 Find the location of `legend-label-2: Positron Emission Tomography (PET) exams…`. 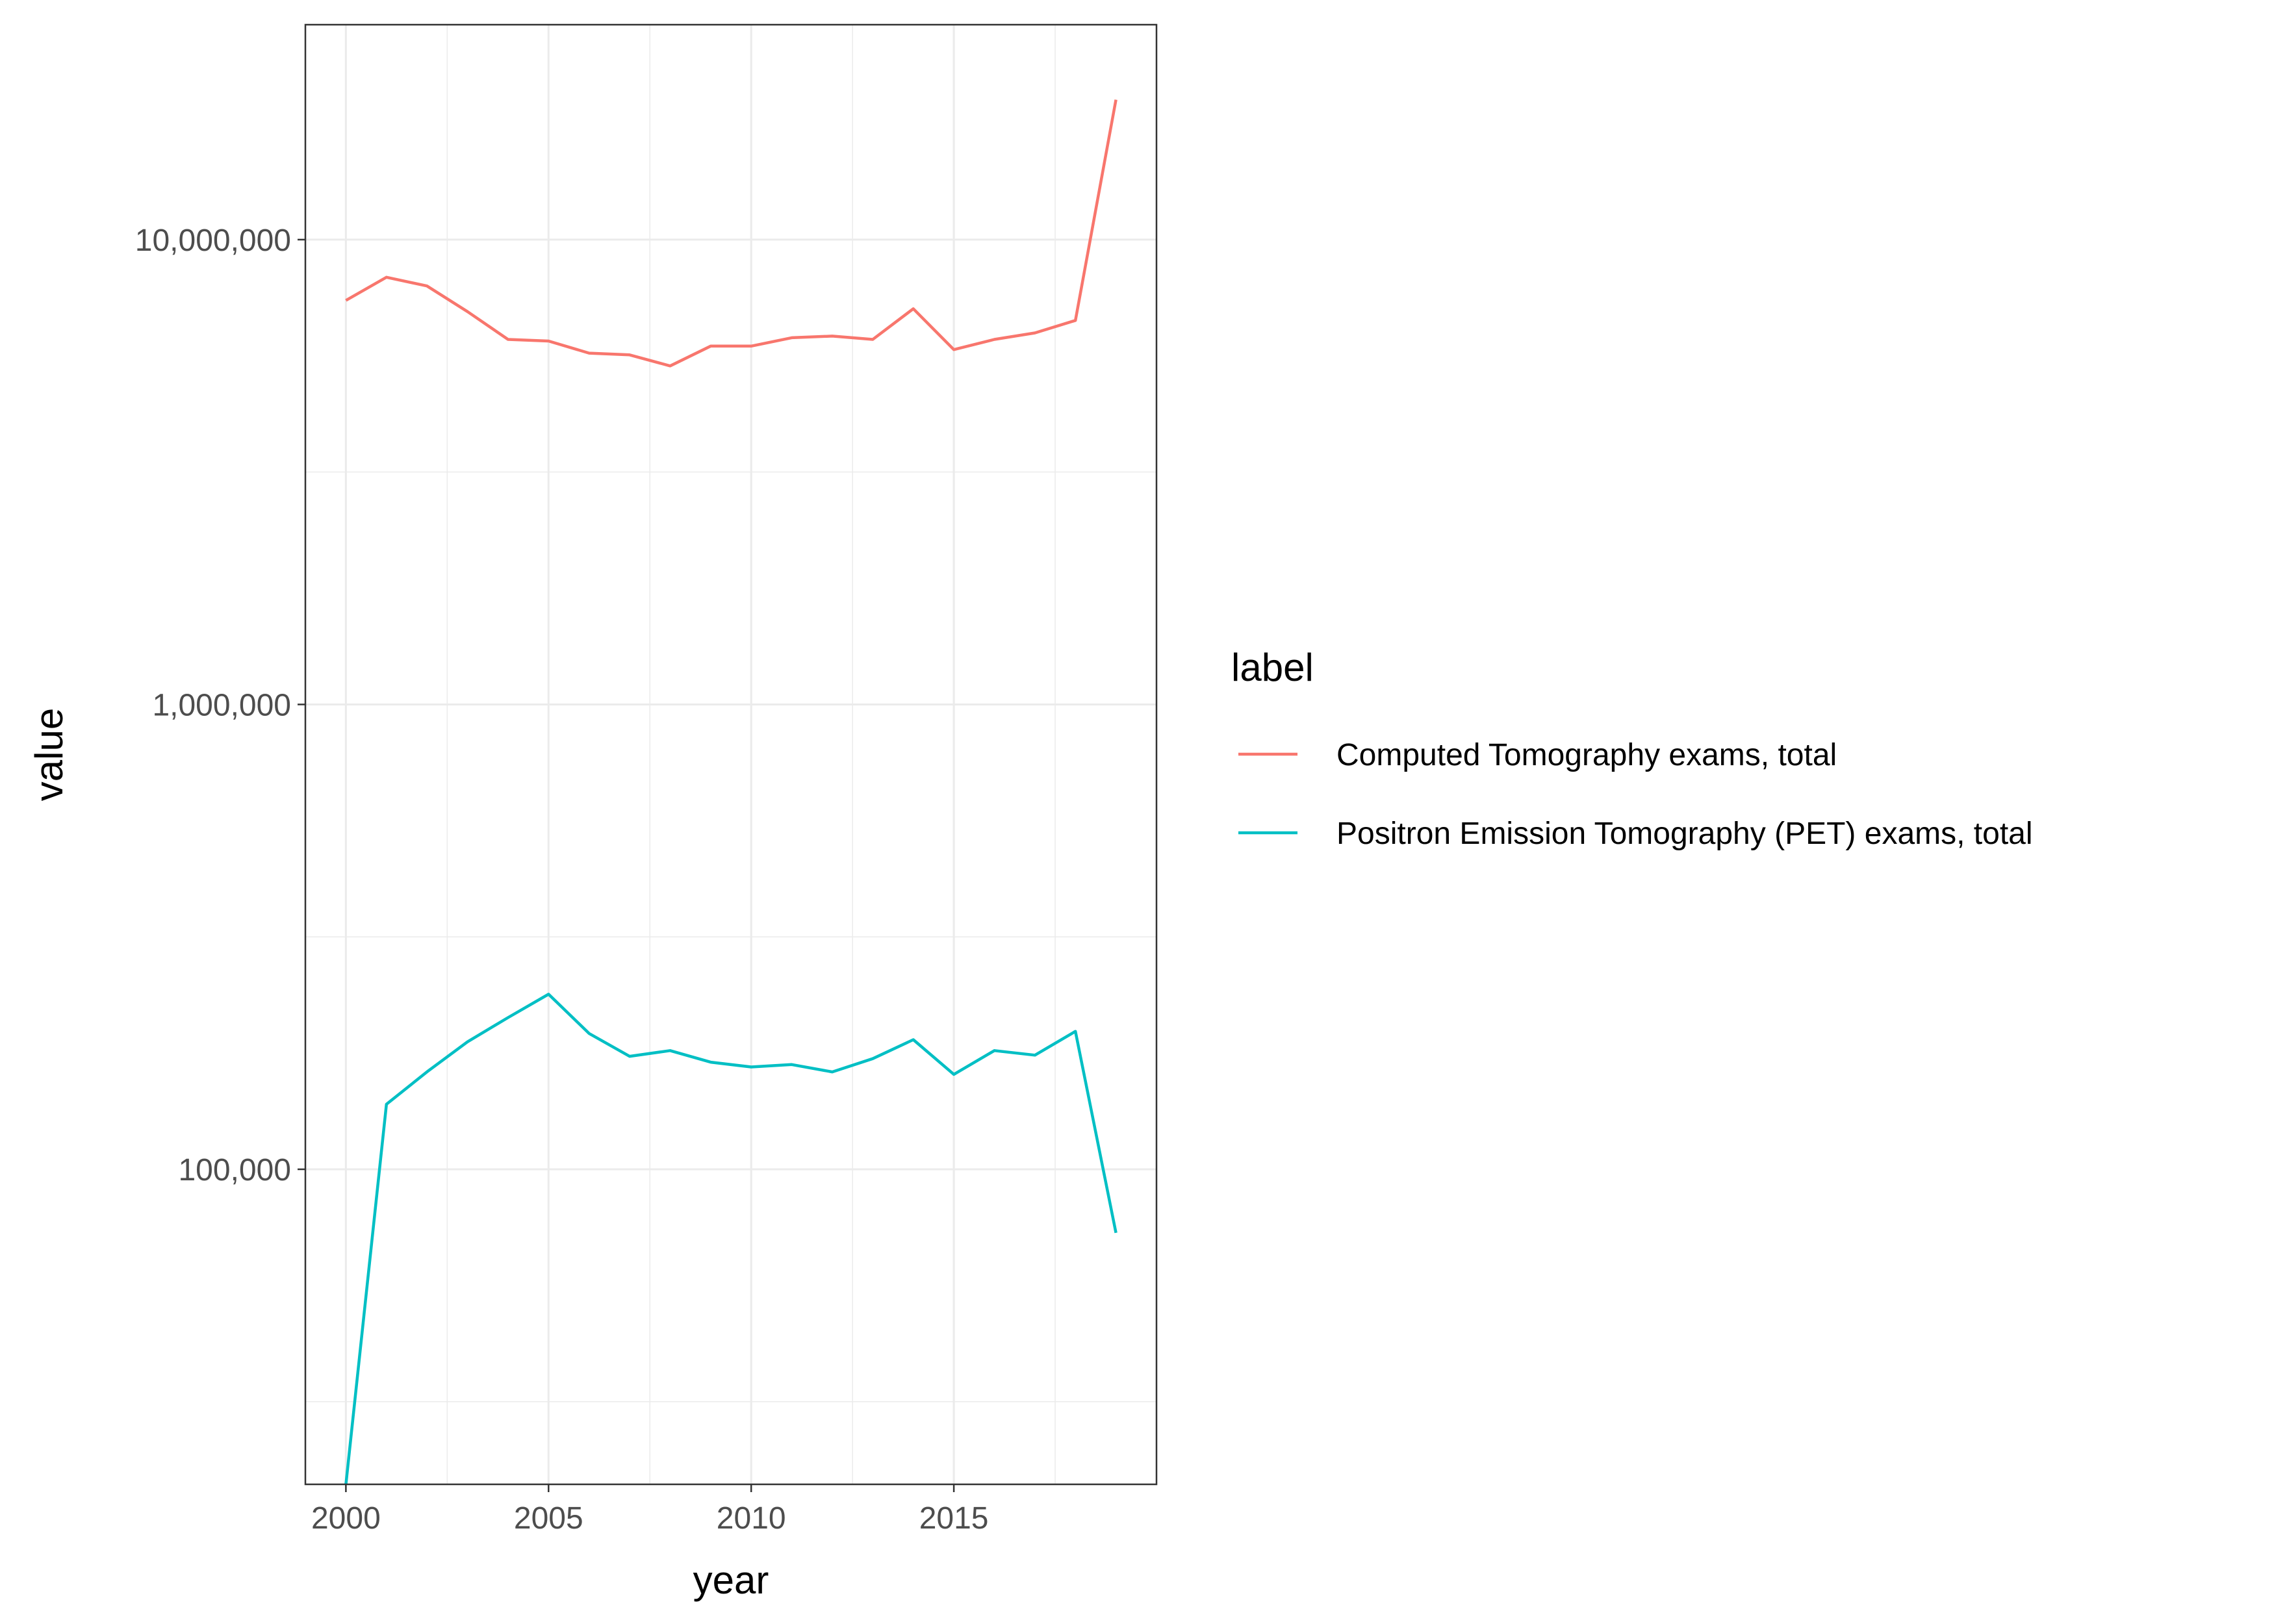

legend-label-2: Positron Emission Tomography (PET) exams… is located at coordinates (1684, 834).